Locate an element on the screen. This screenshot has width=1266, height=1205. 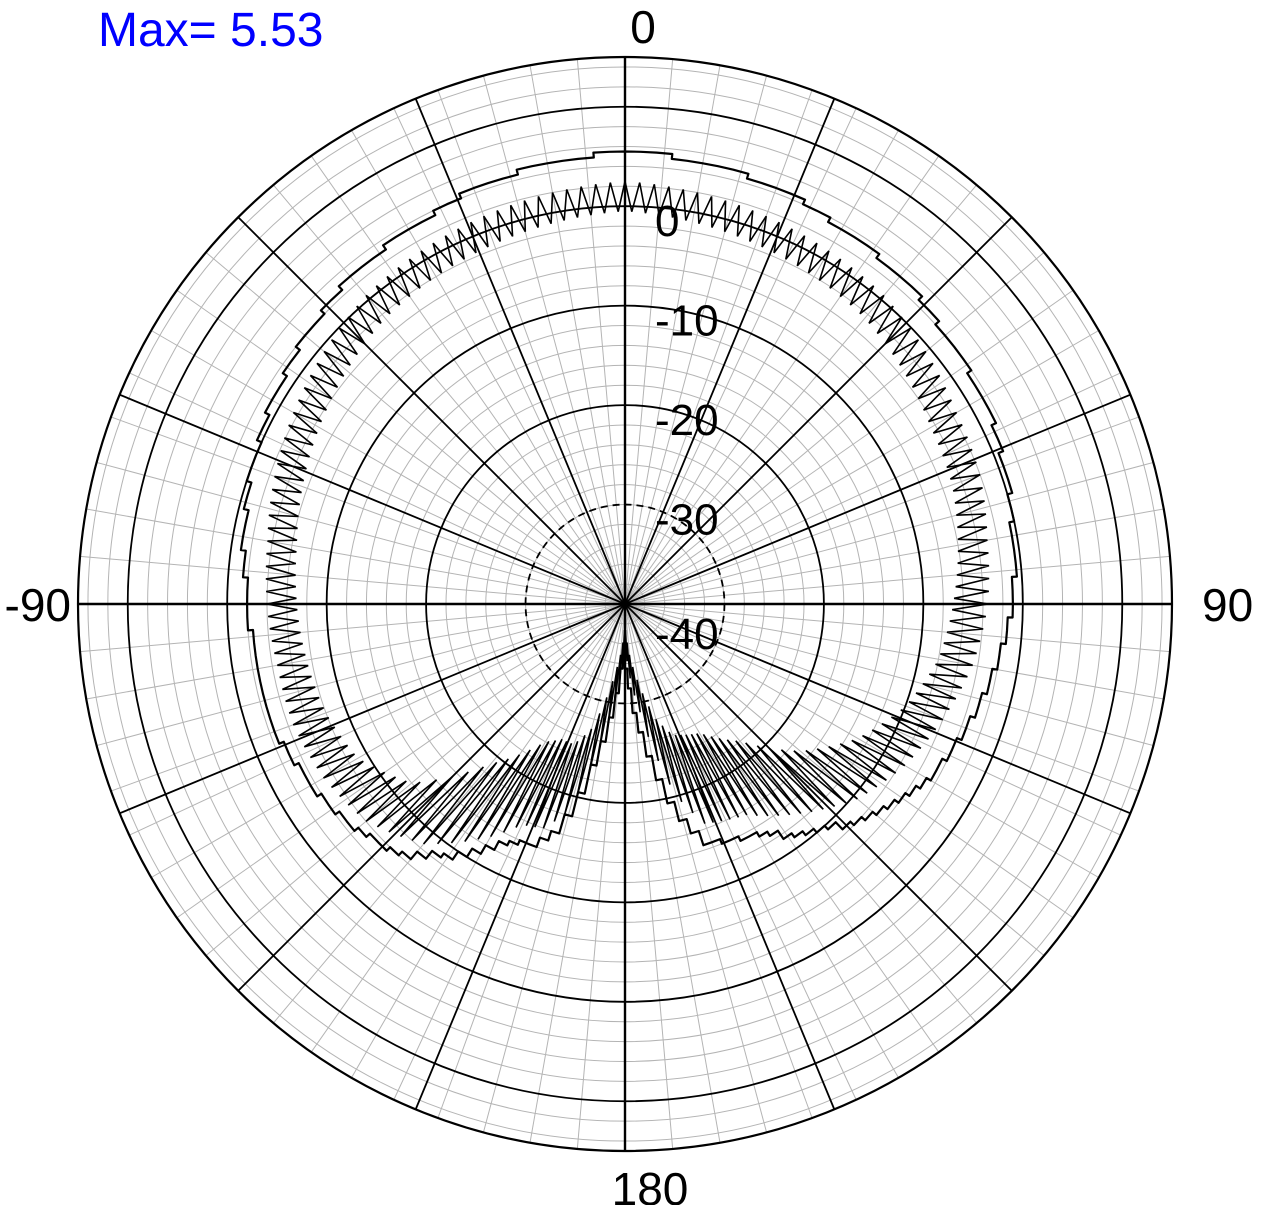
major-grid-circle-dashed is located at coordinates (625, 604).